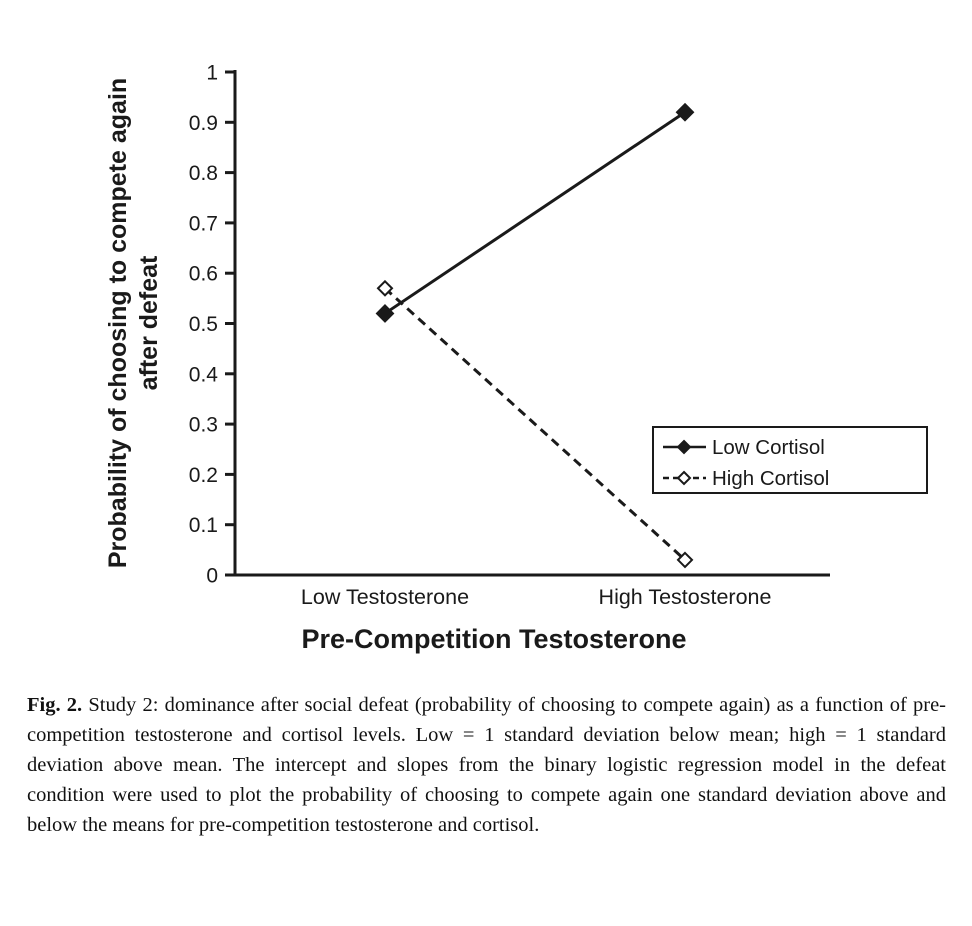  Describe the element at coordinates (790, 460) in the screenshot. I see `legend-box` at that location.